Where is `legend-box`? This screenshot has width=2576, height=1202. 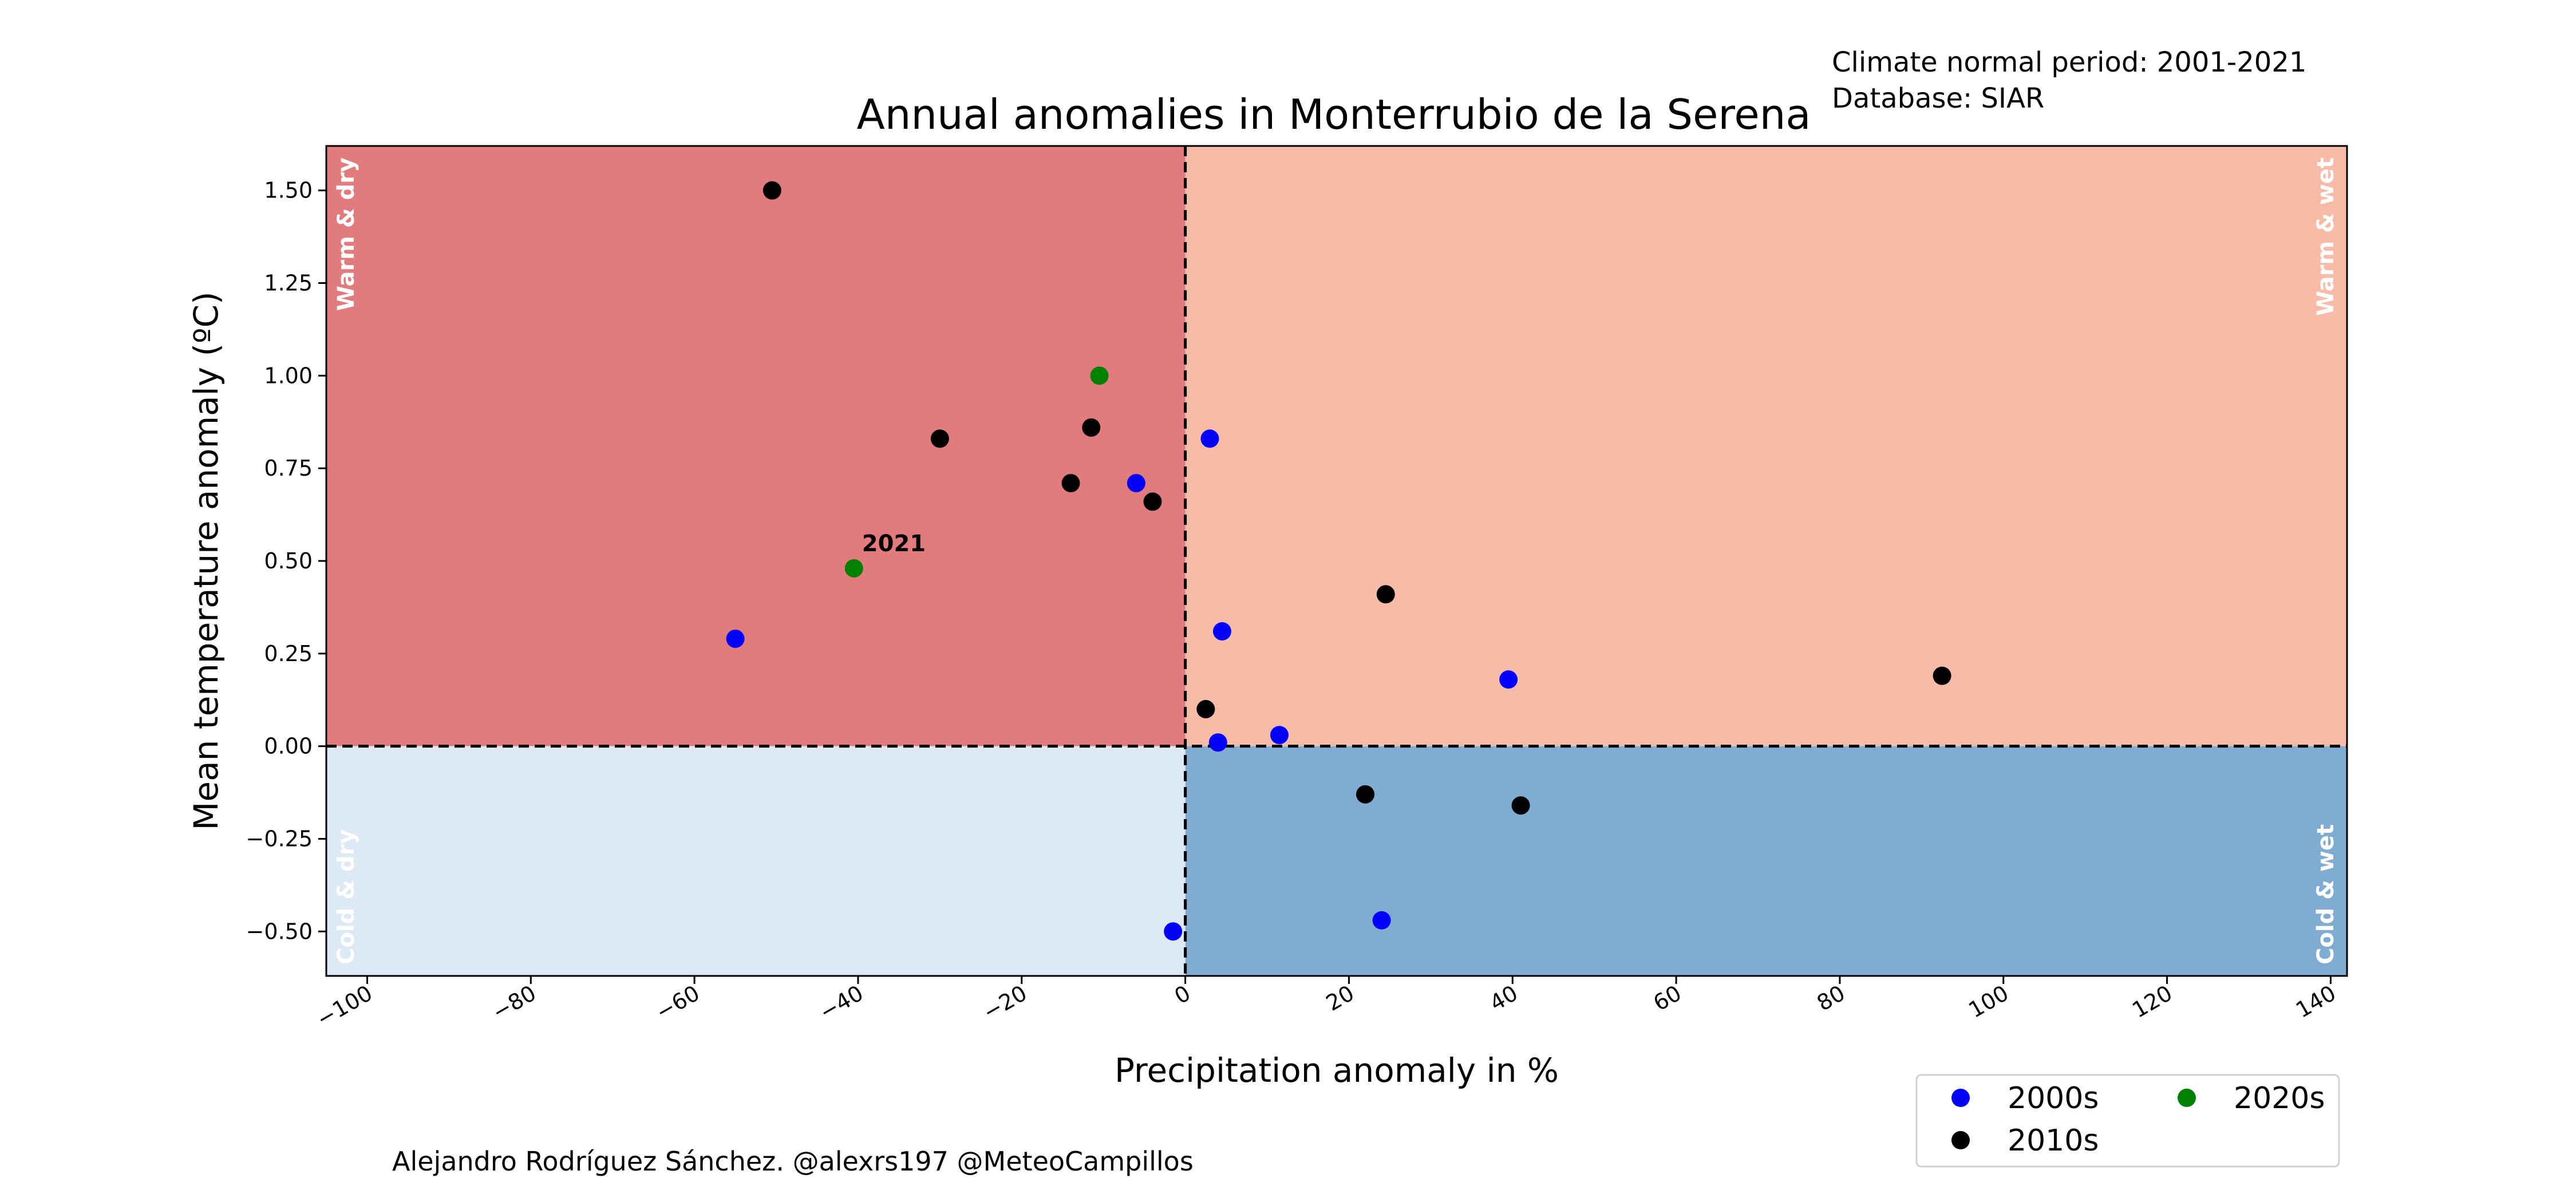 legend-box is located at coordinates (2127, 1121).